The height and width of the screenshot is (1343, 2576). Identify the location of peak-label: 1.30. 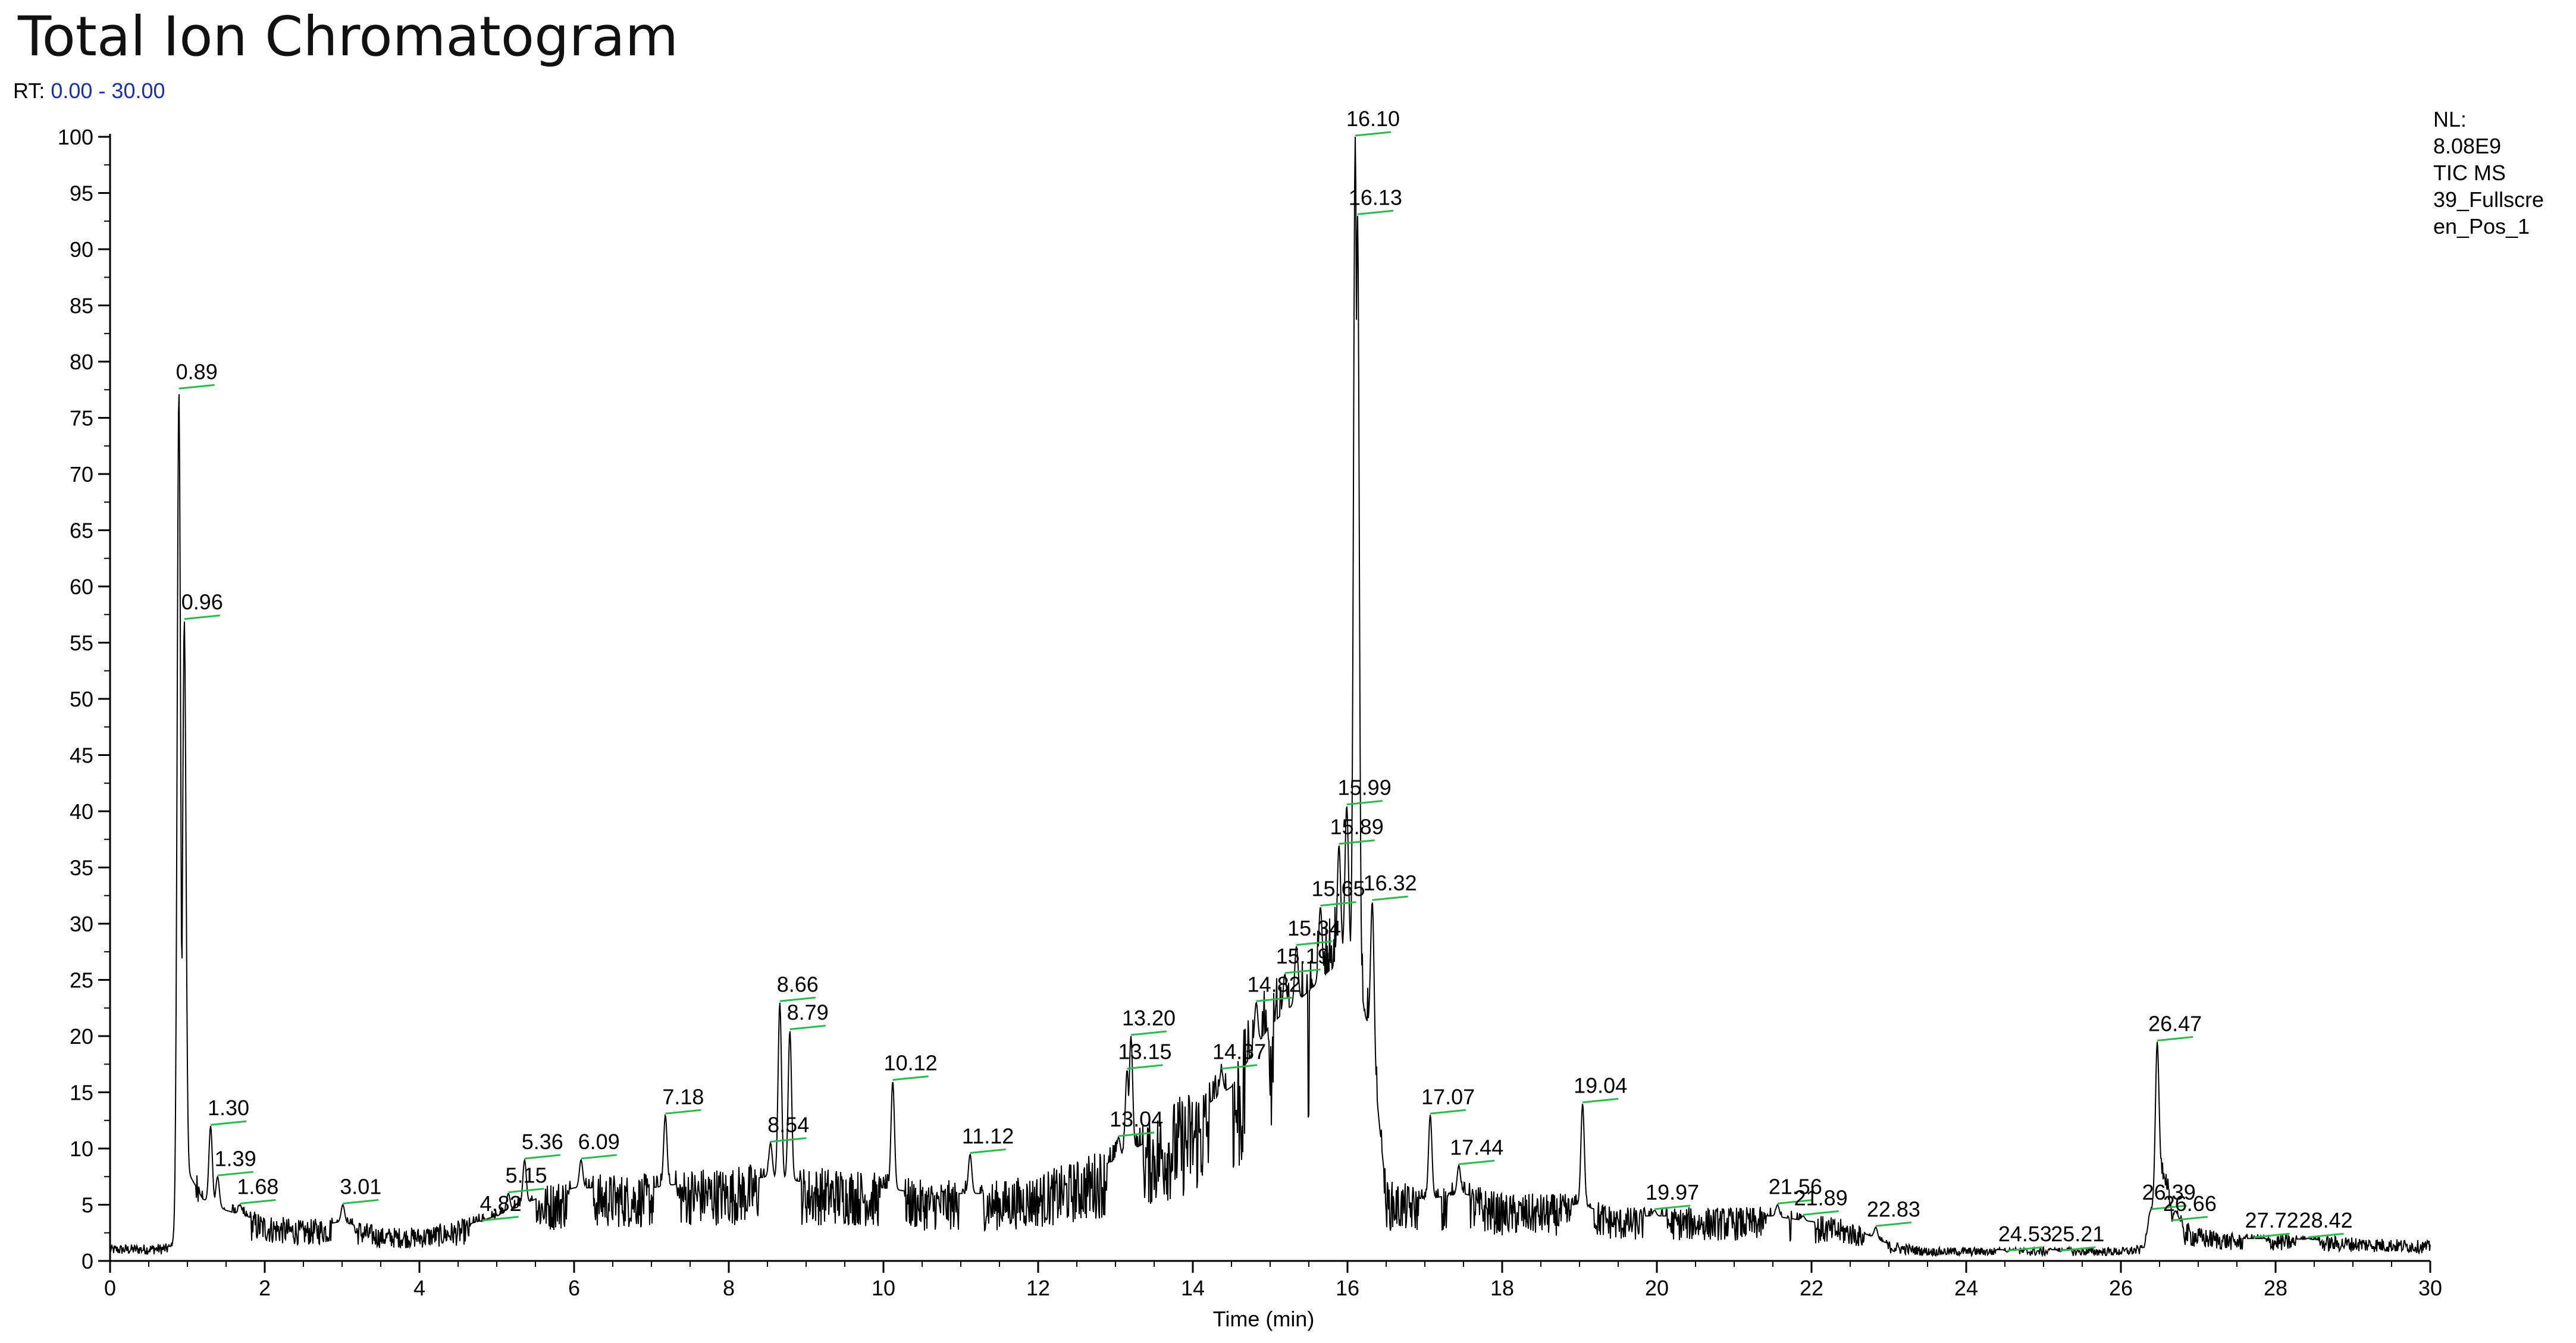
(229, 1108).